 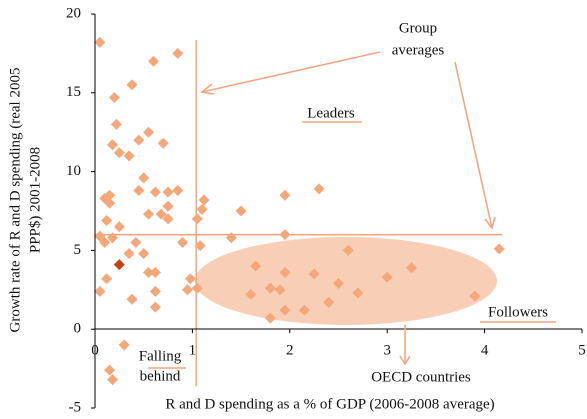 What do you see at coordinates (582, 351) in the screenshot?
I see `x-tick-label: 5` at bounding box center [582, 351].